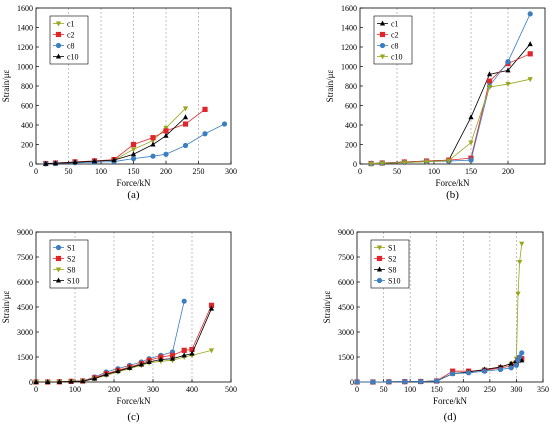  What do you see at coordinates (397, 57) in the screenshot?
I see `legend-label: c10` at bounding box center [397, 57].